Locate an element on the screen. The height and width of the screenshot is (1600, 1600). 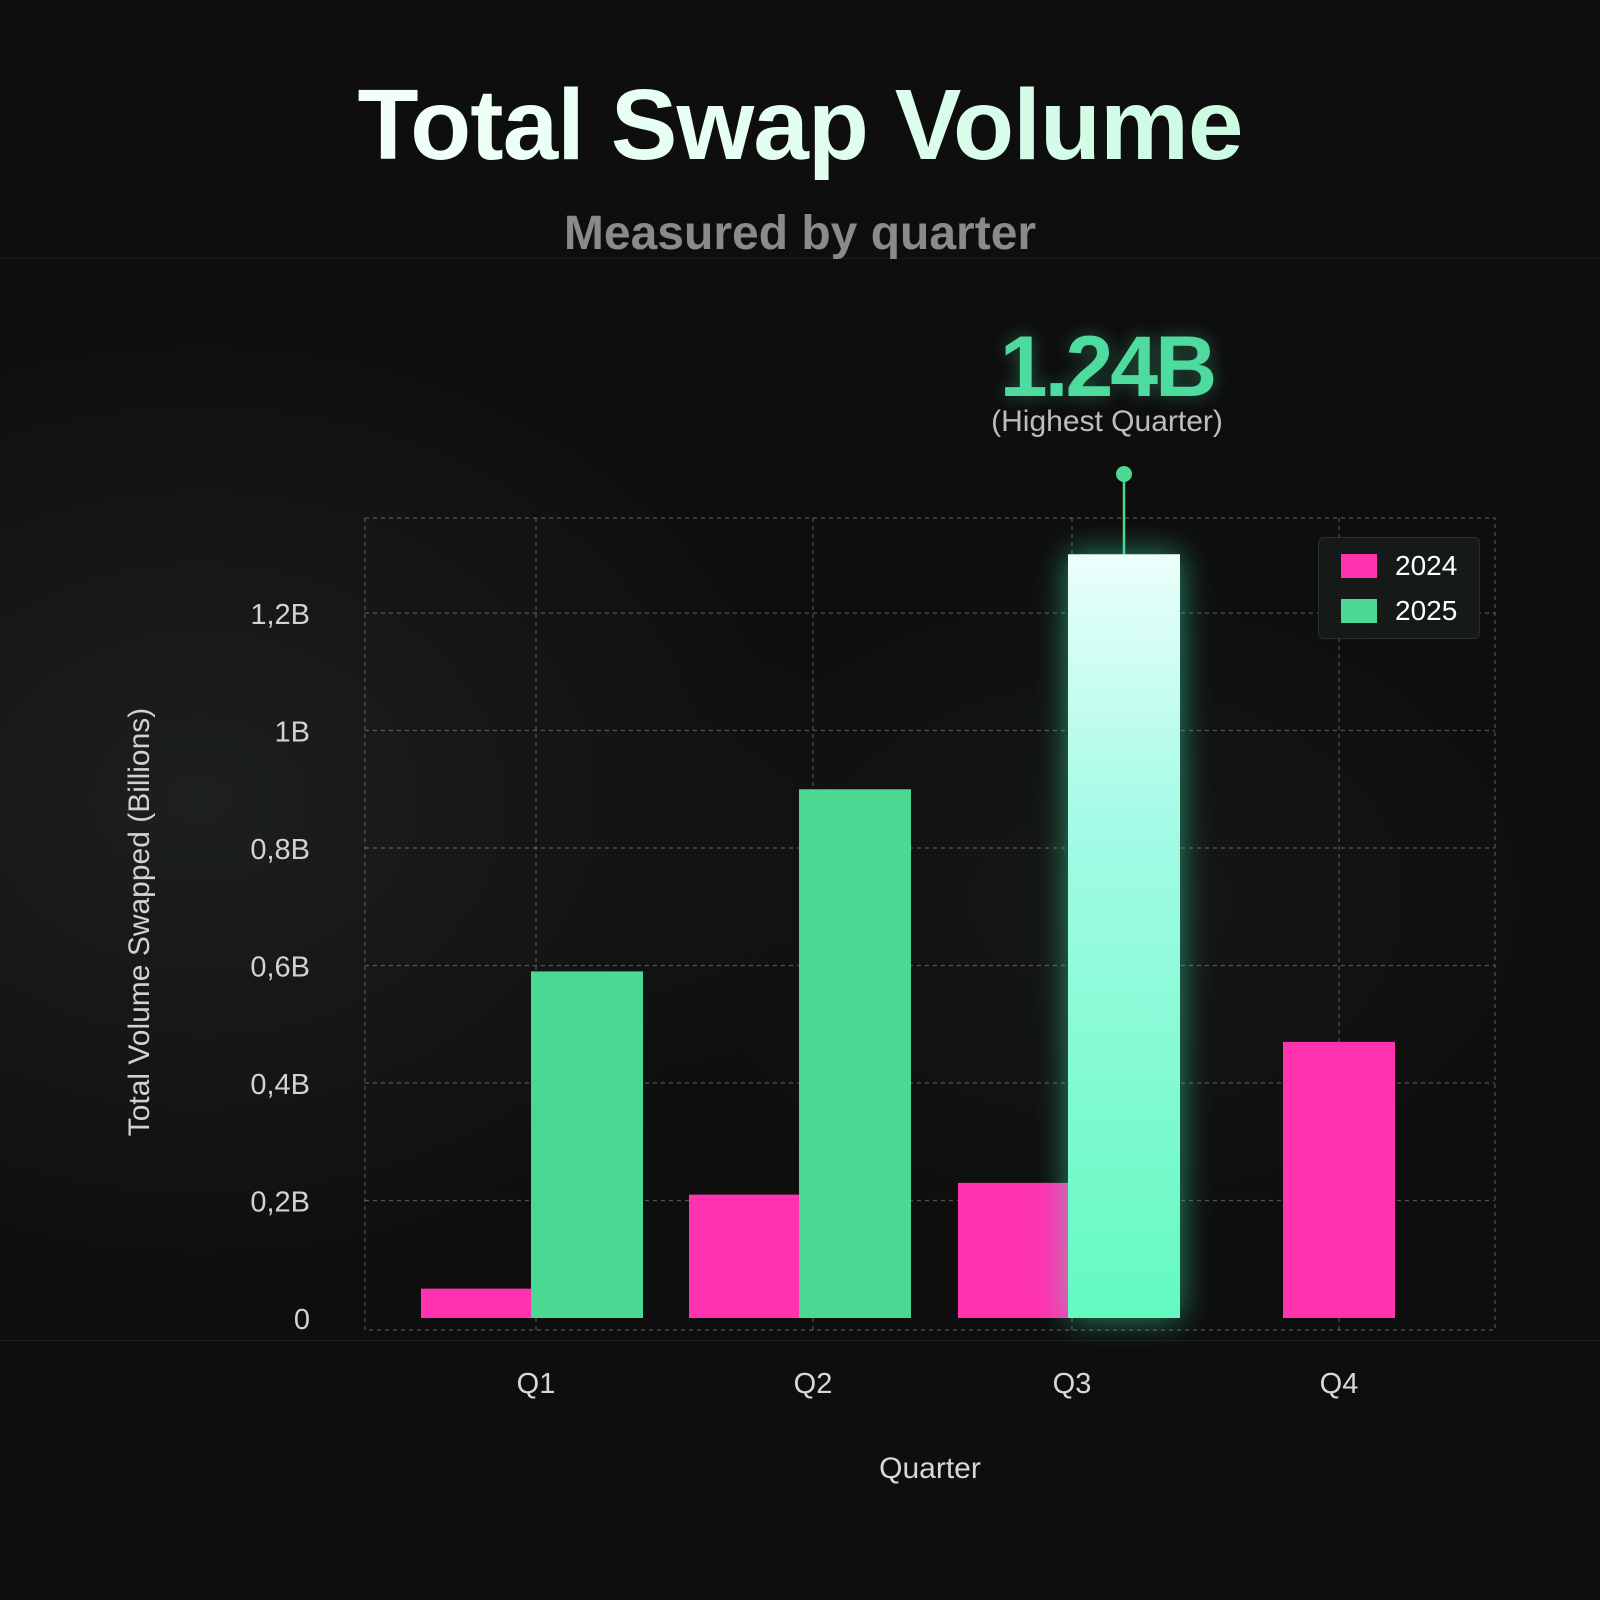
x-tick-label: Q4 is located at coordinates (1339, 1384).